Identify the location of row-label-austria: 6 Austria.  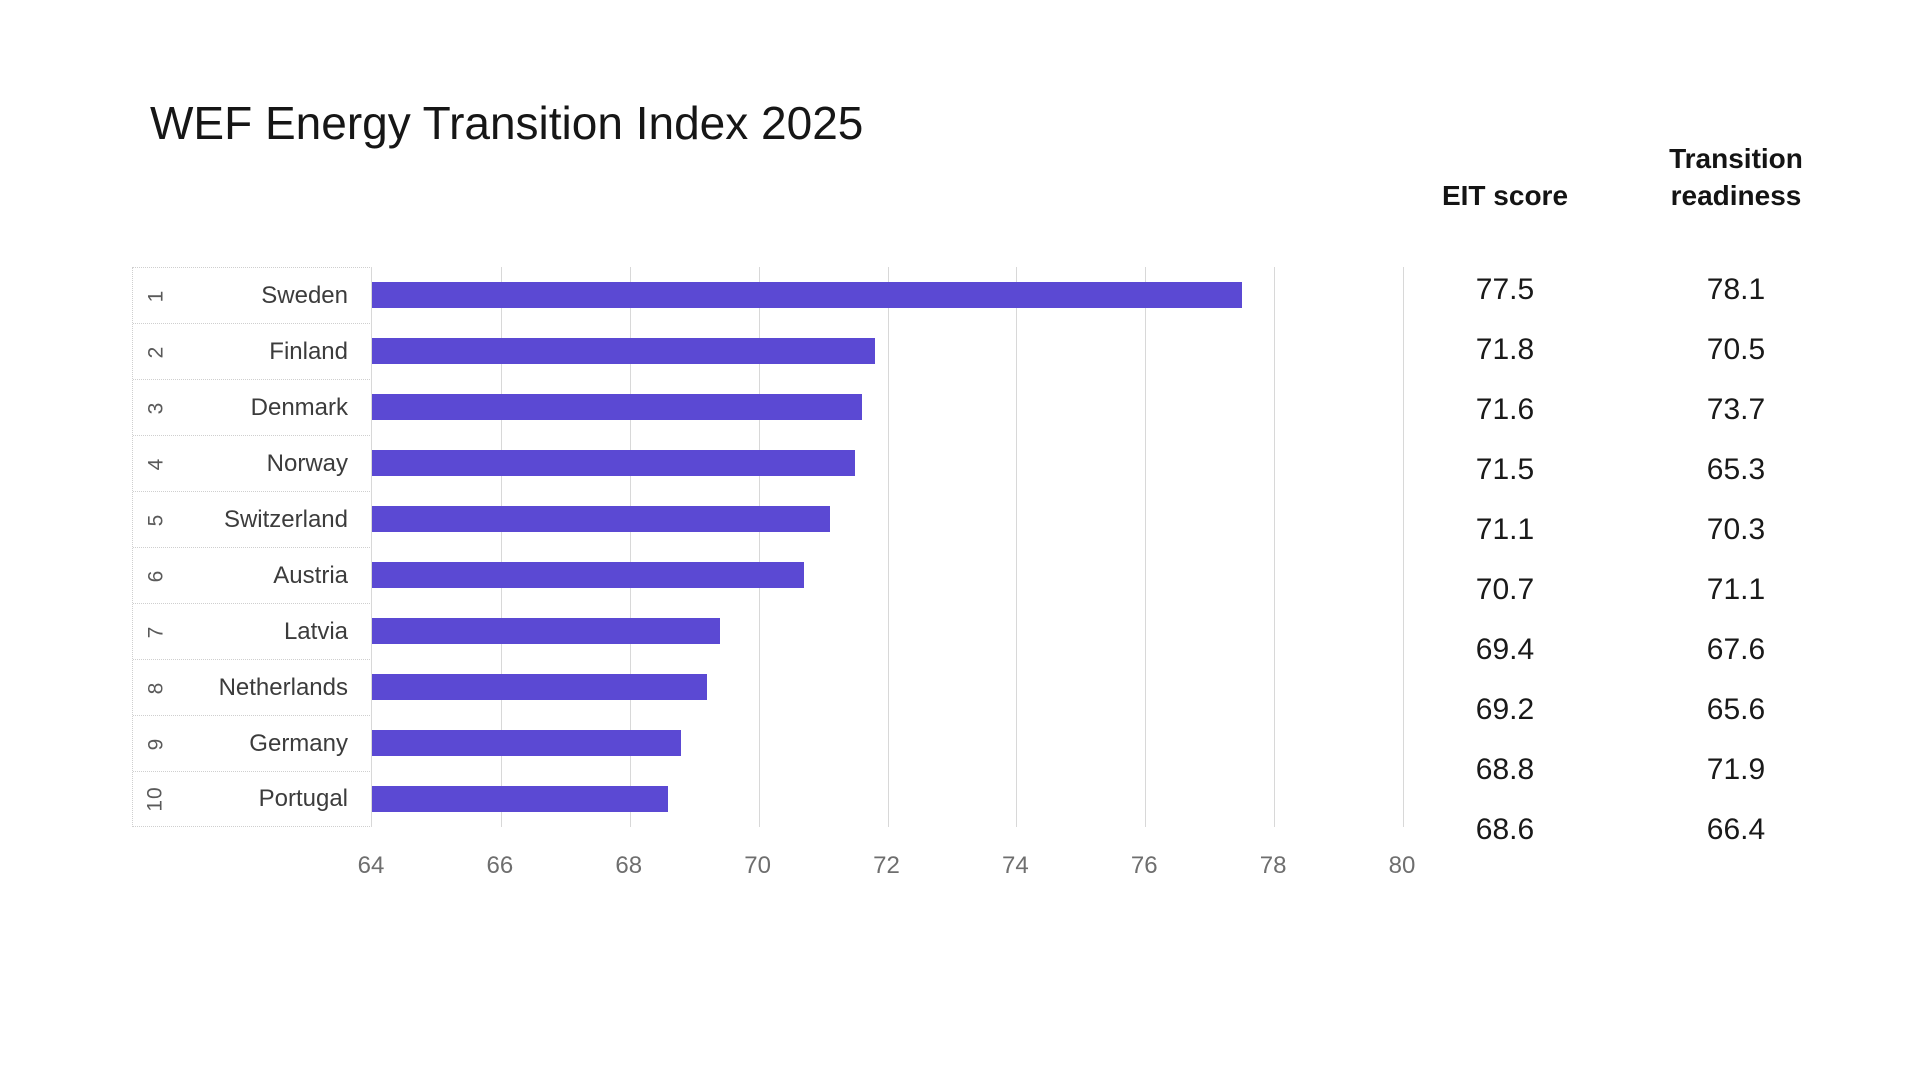
(252, 575).